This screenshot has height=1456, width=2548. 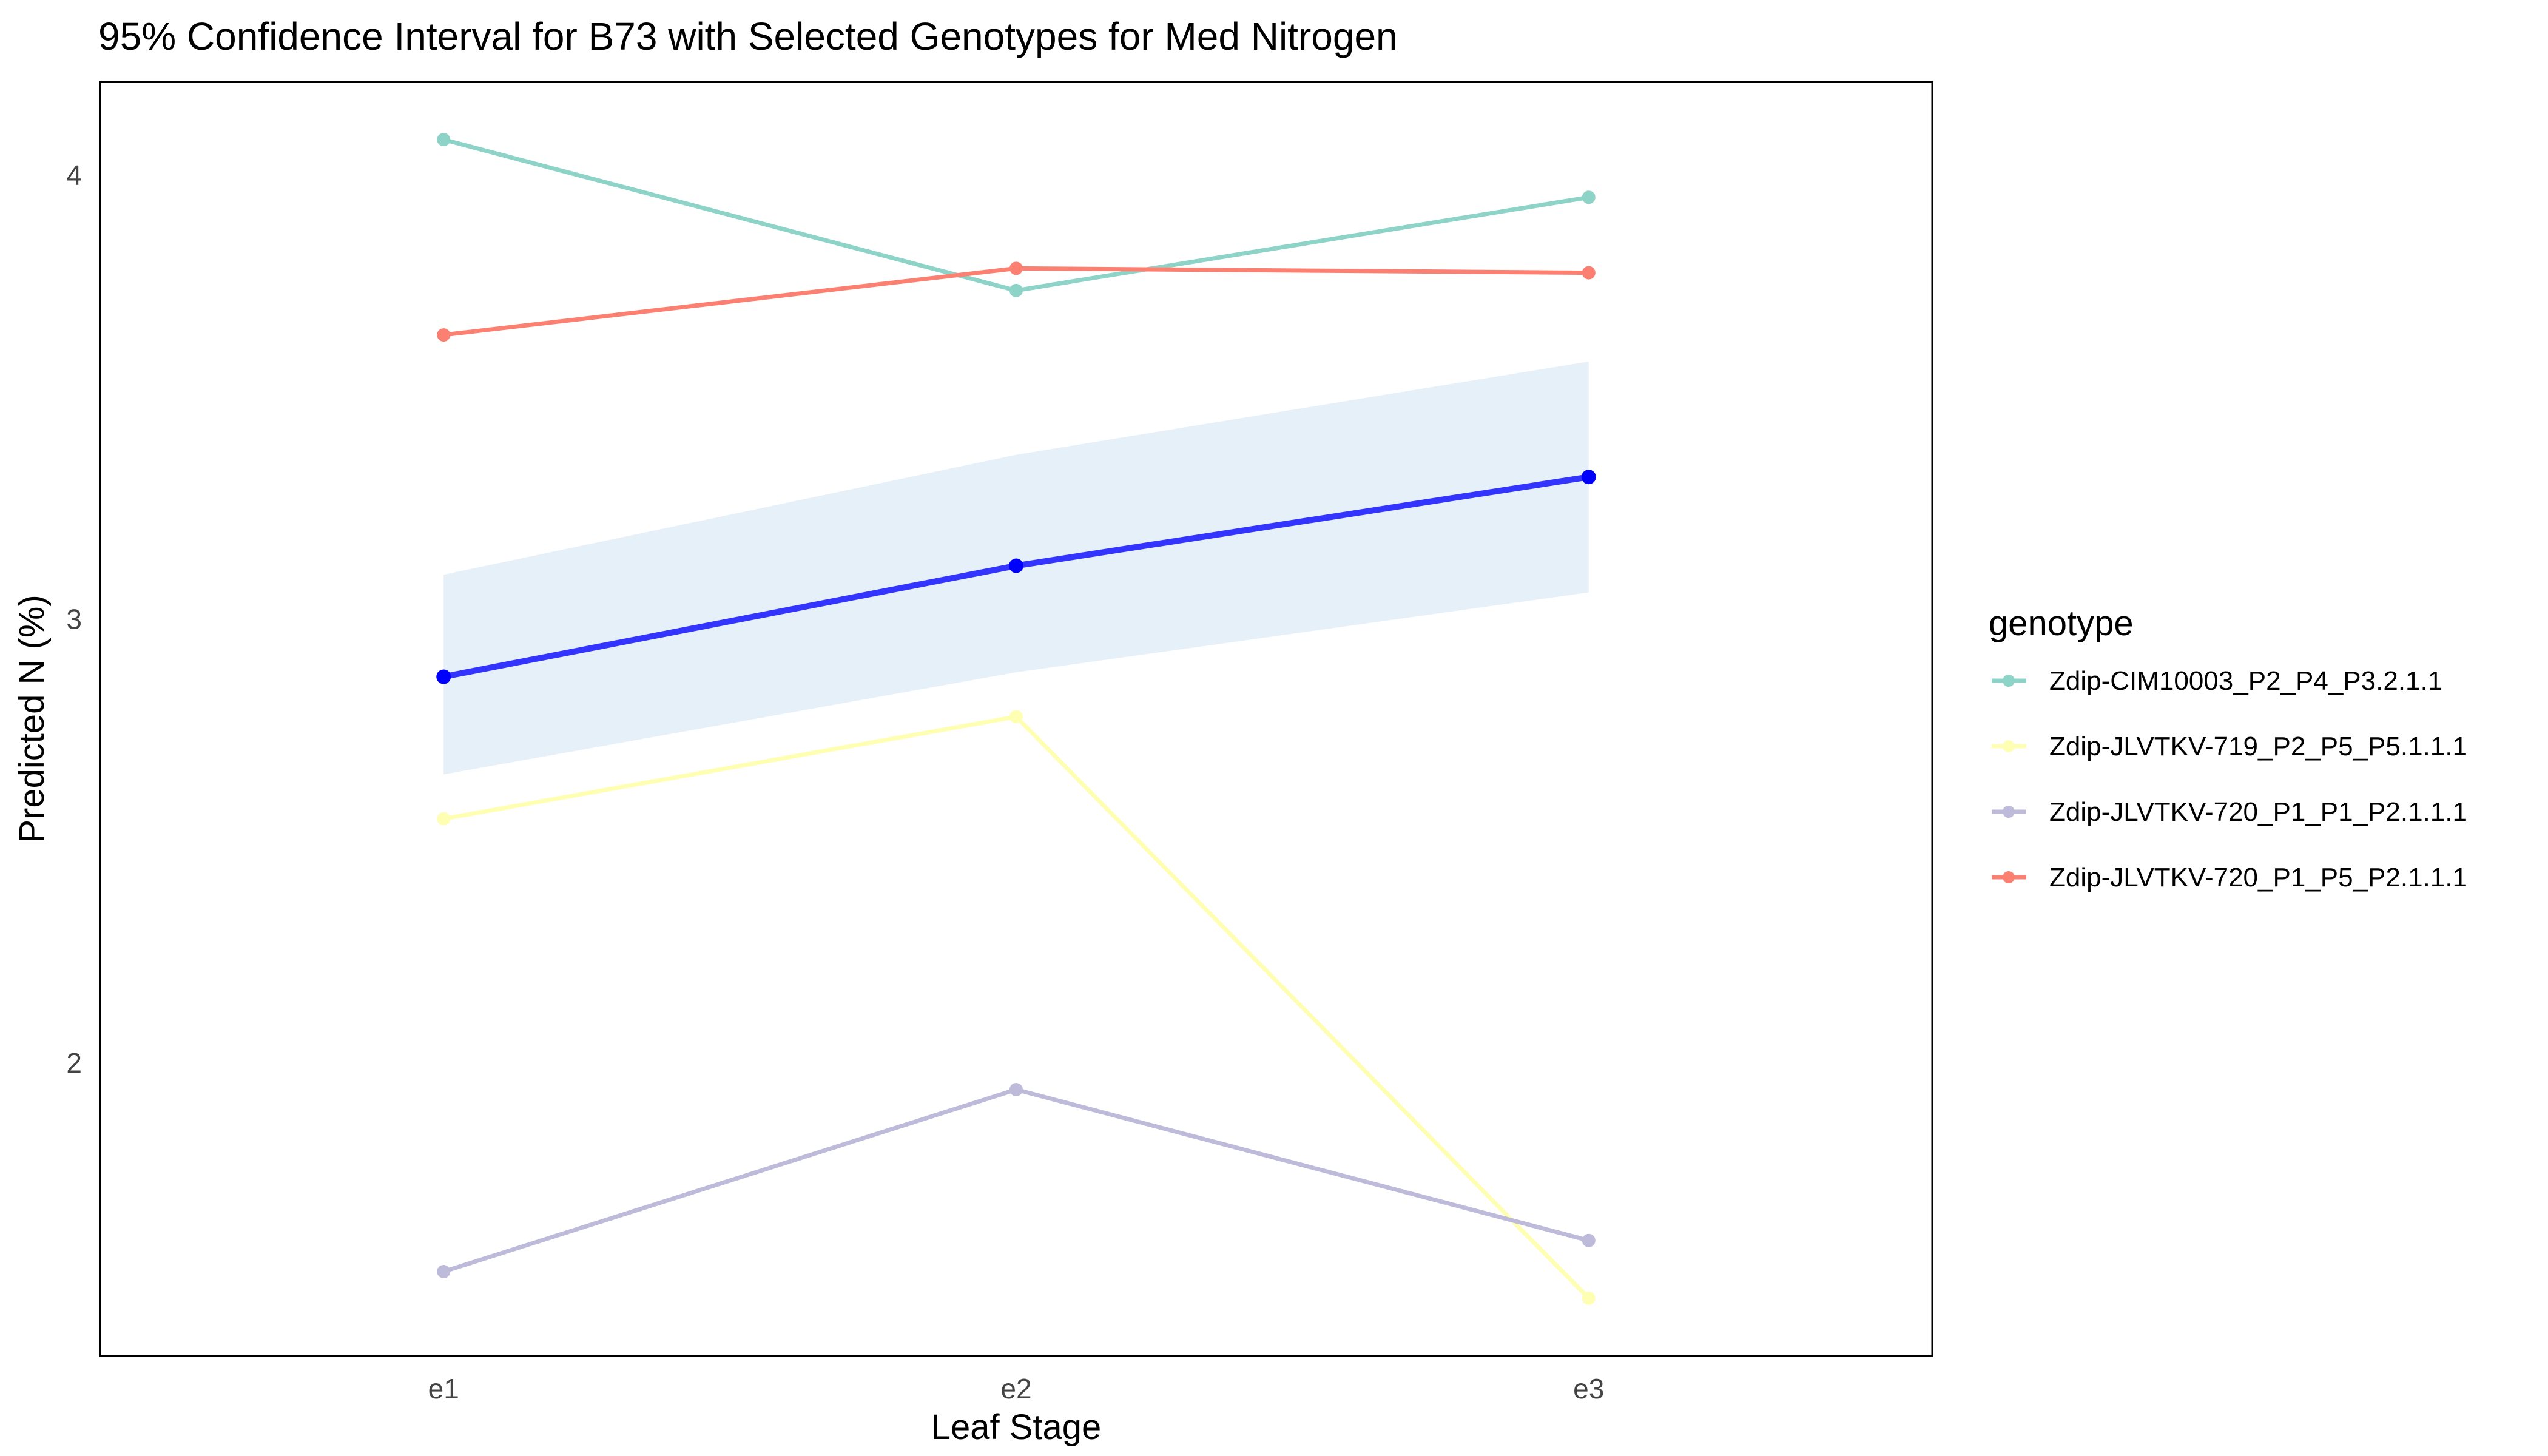 I want to click on y-axis: 2 3 4, so click(x=74, y=619).